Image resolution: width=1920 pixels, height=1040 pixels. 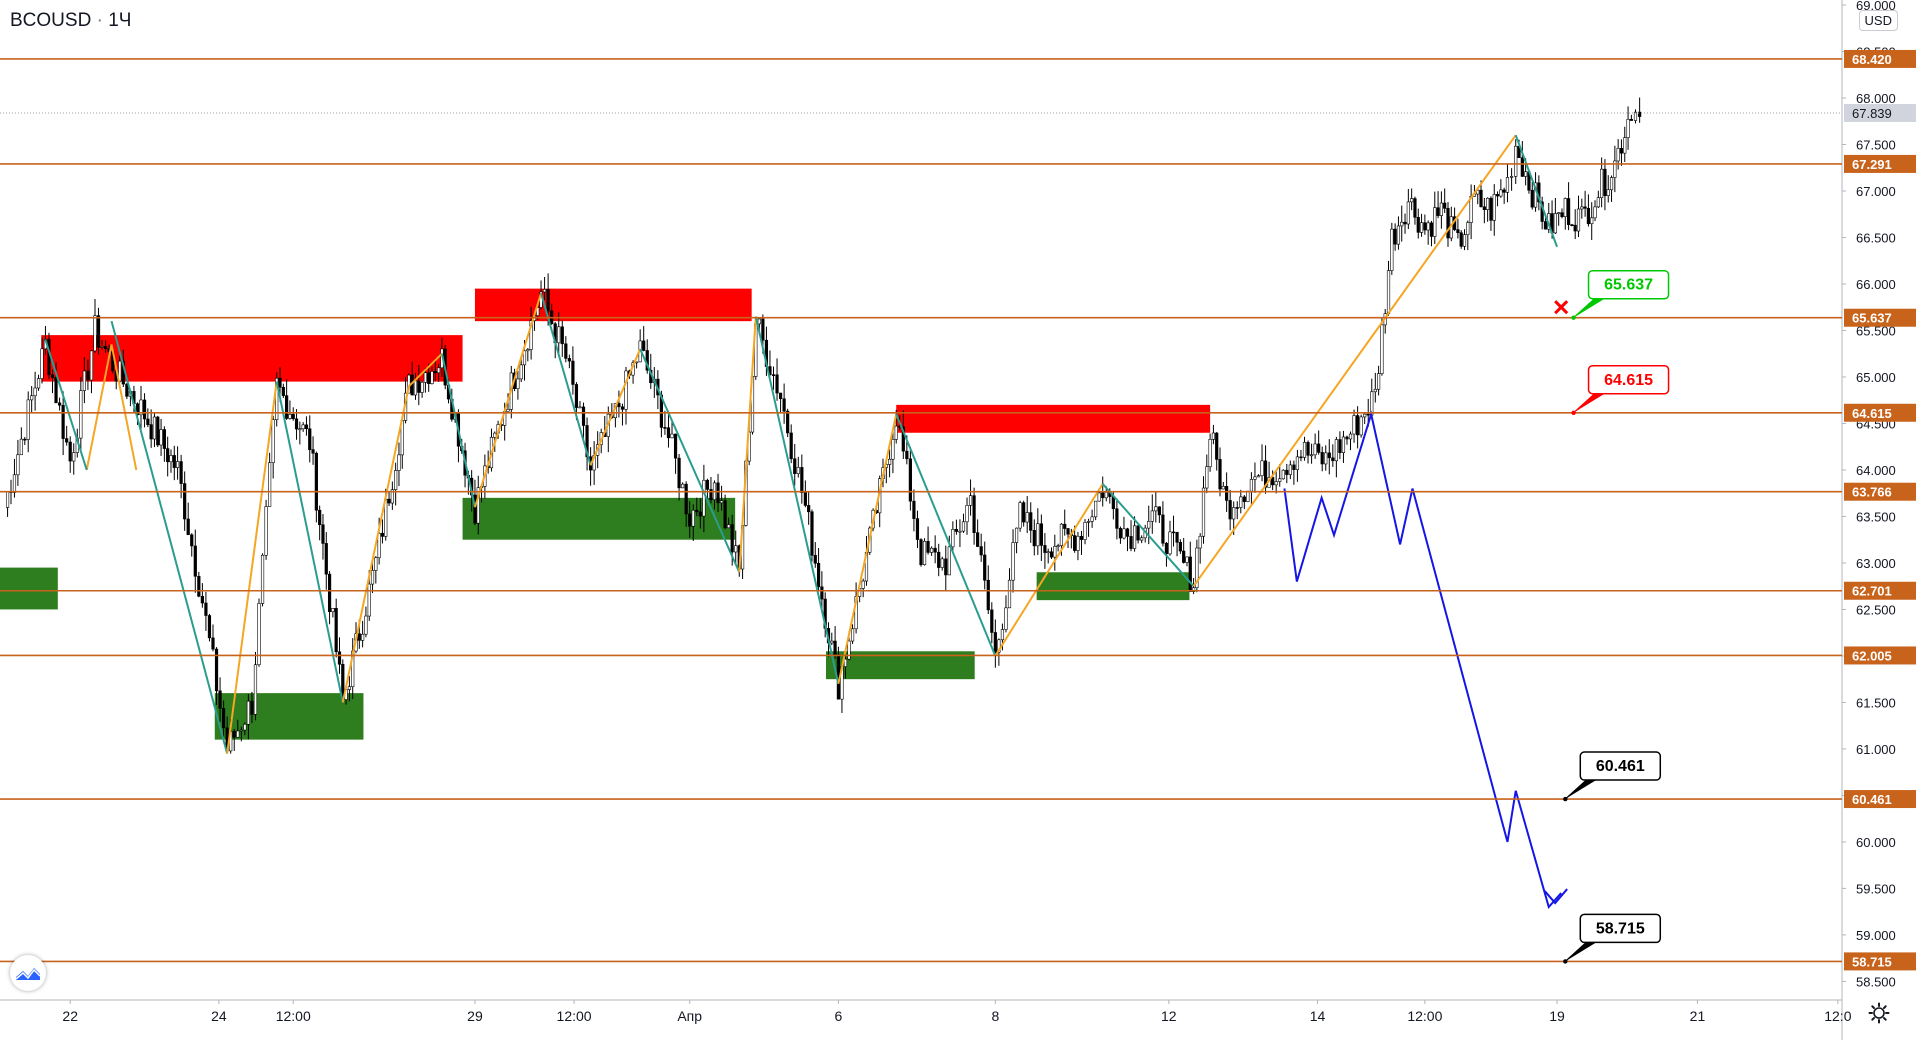 I want to click on level-label-box, so click(x=1880, y=590).